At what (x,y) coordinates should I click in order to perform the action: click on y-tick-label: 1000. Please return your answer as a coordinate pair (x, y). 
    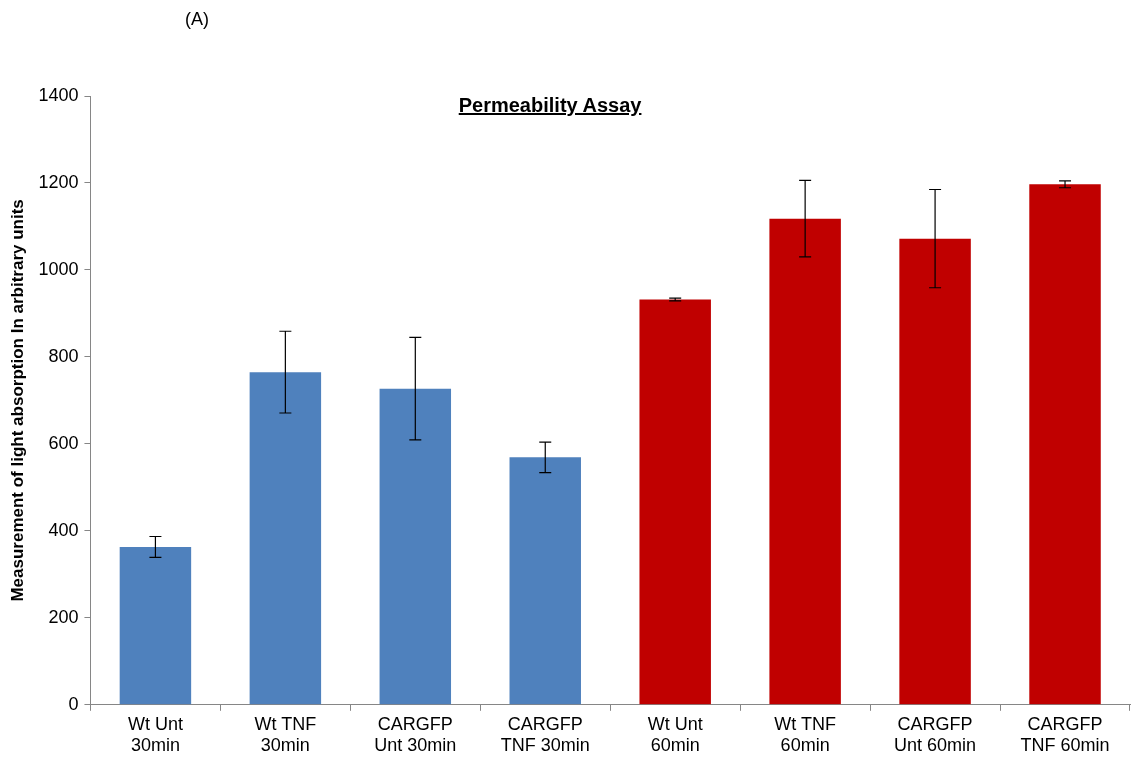
    Looking at the image, I should click on (58, 268).